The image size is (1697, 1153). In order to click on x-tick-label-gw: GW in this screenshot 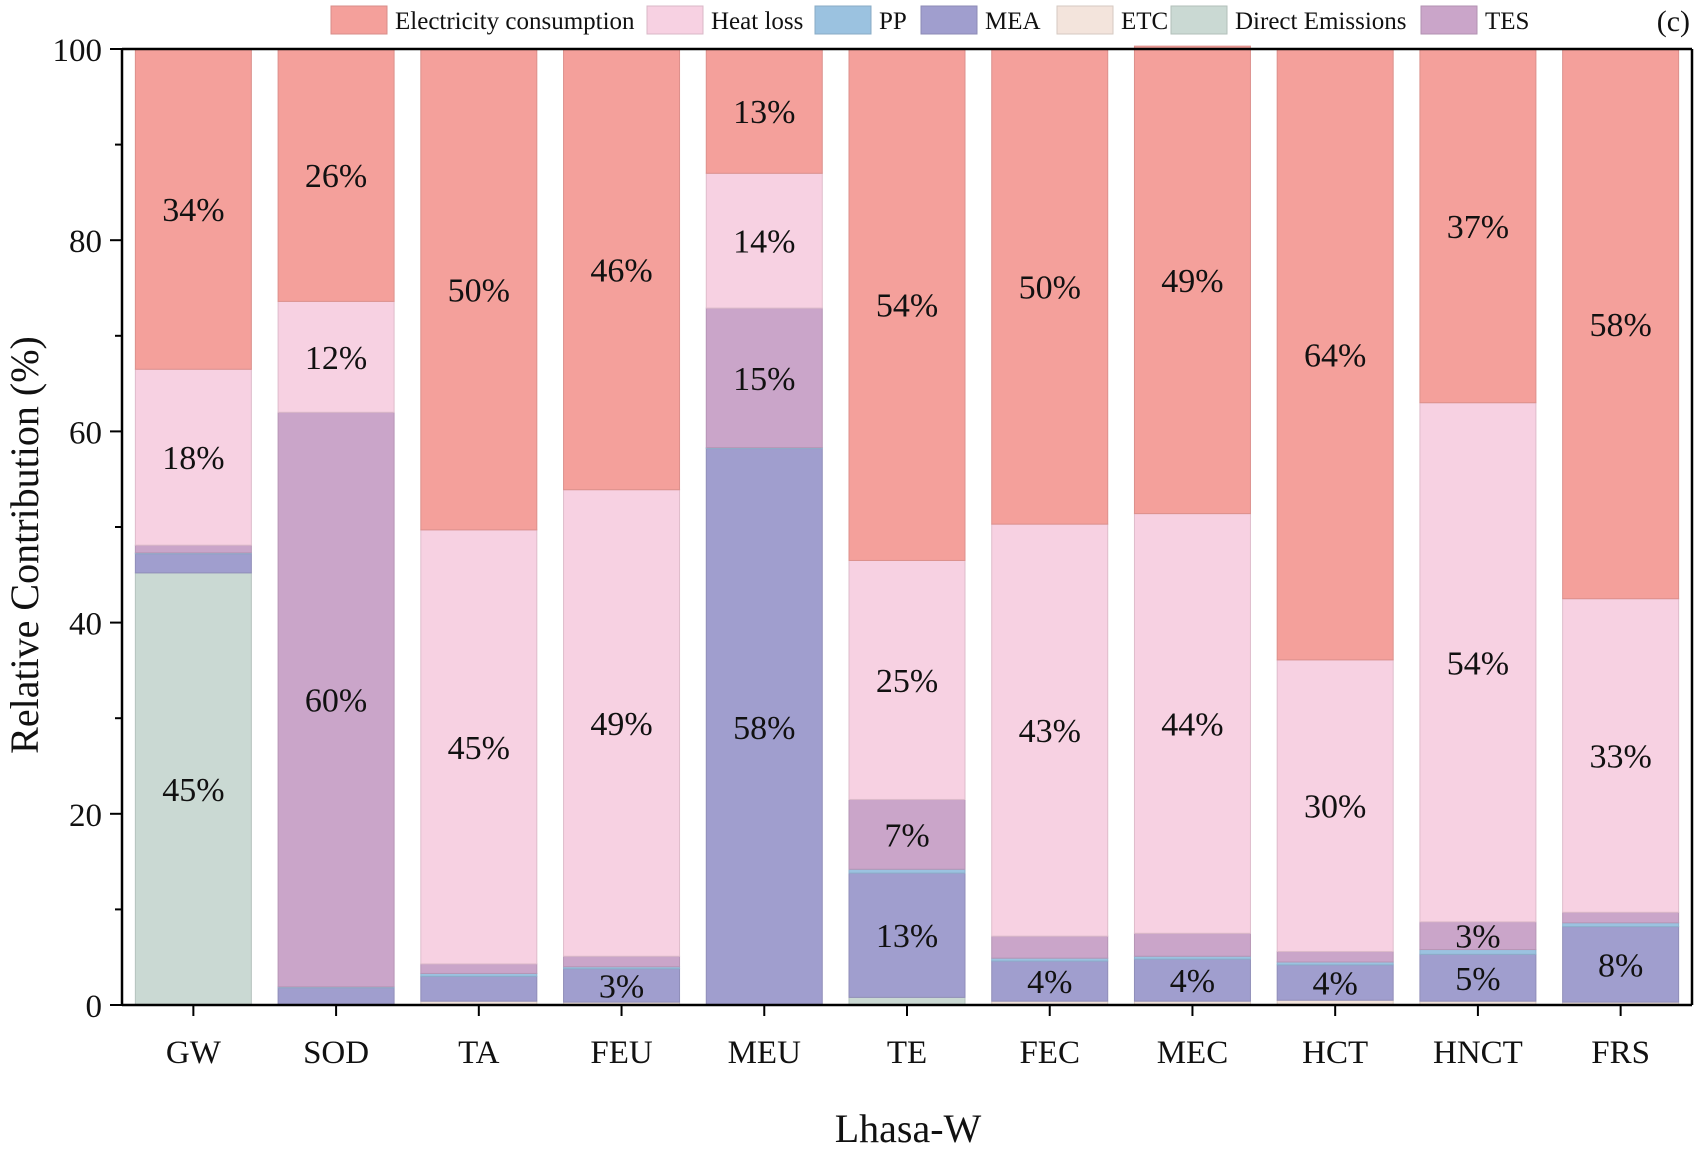, I will do `click(194, 1053)`.